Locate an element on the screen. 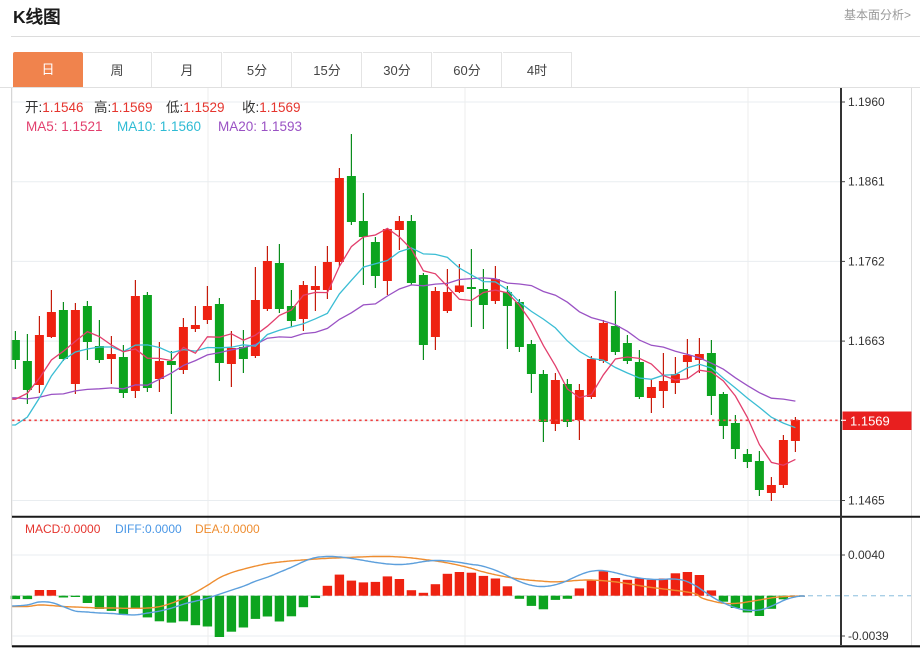 The height and width of the screenshot is (648, 920). svg-text: 1.1861 is located at coordinates (866, 182).